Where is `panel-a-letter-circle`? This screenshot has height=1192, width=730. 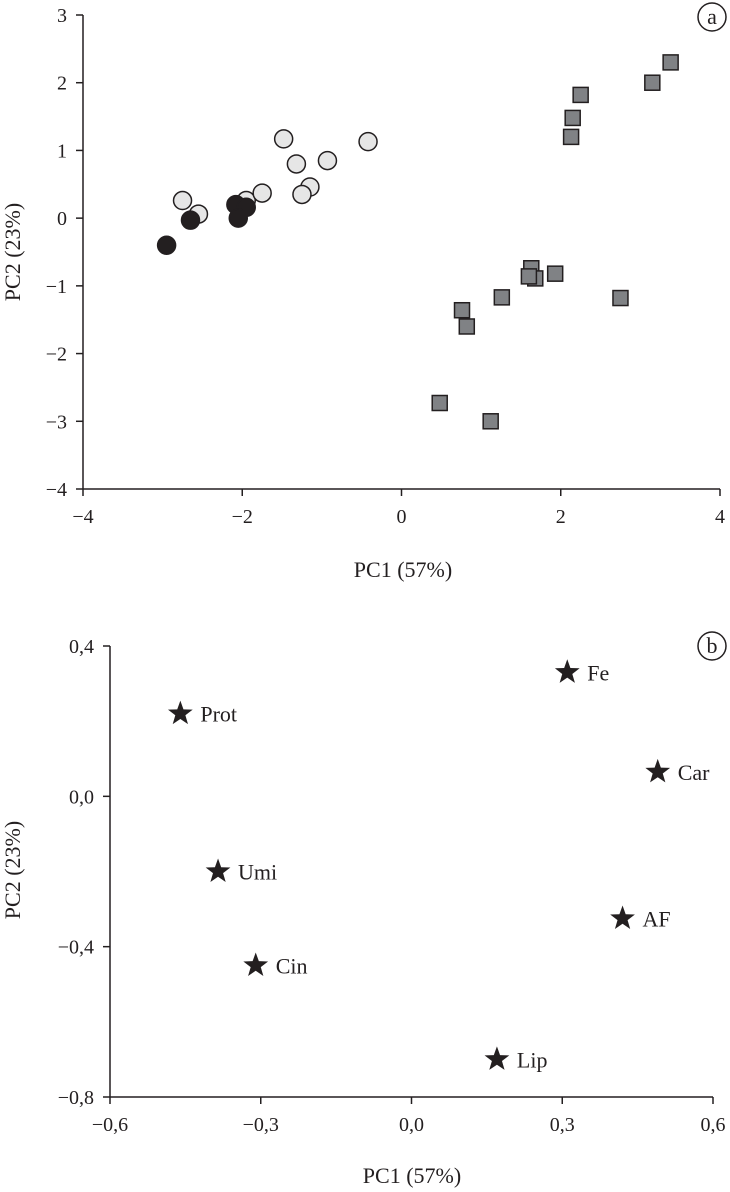 panel-a-letter-circle is located at coordinates (712, 17).